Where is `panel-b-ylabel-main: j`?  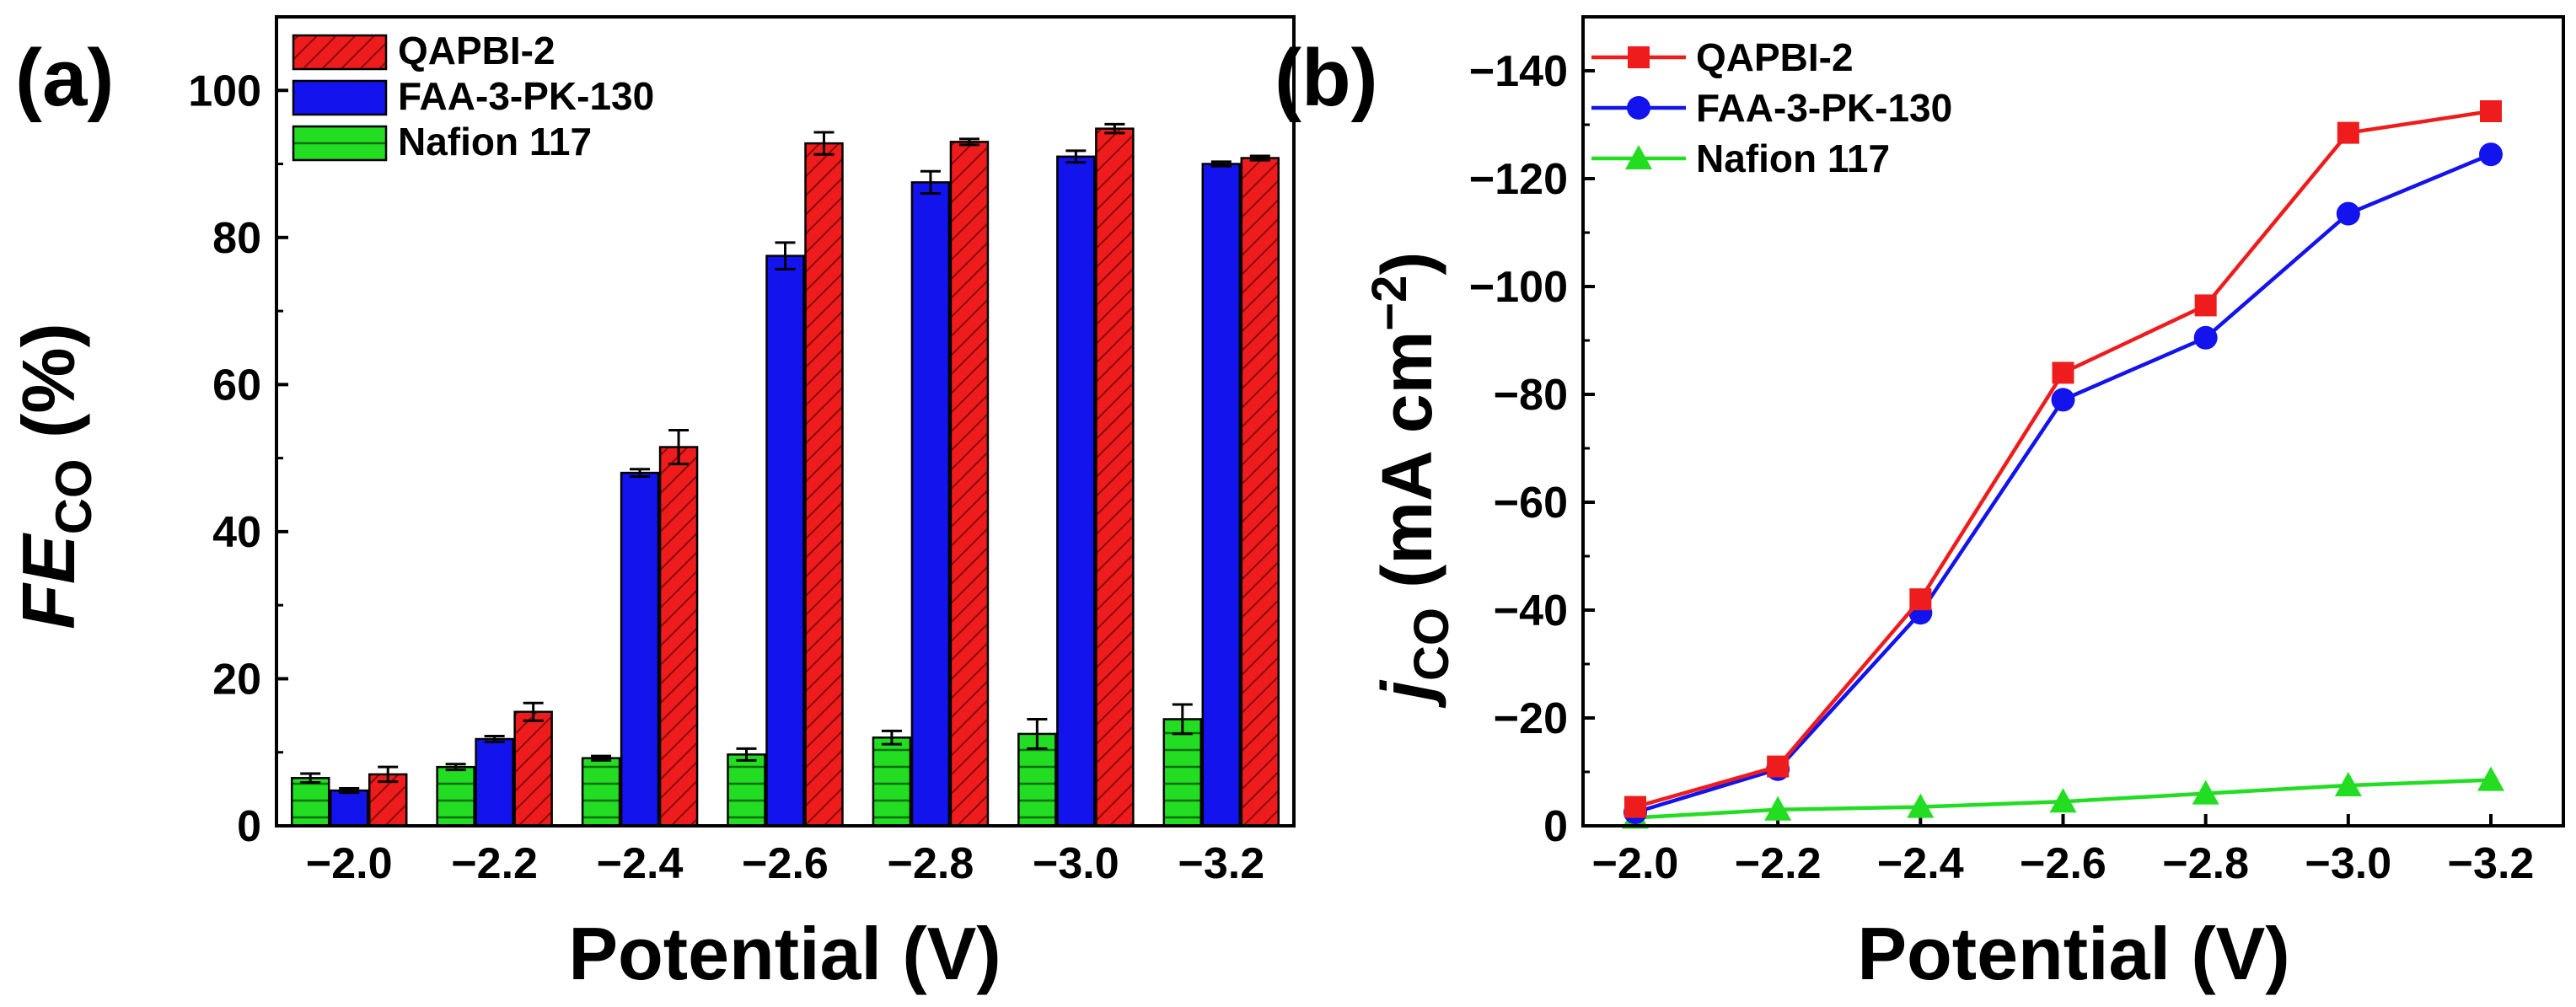
panel-b-ylabel-main: j is located at coordinates (1406, 694).